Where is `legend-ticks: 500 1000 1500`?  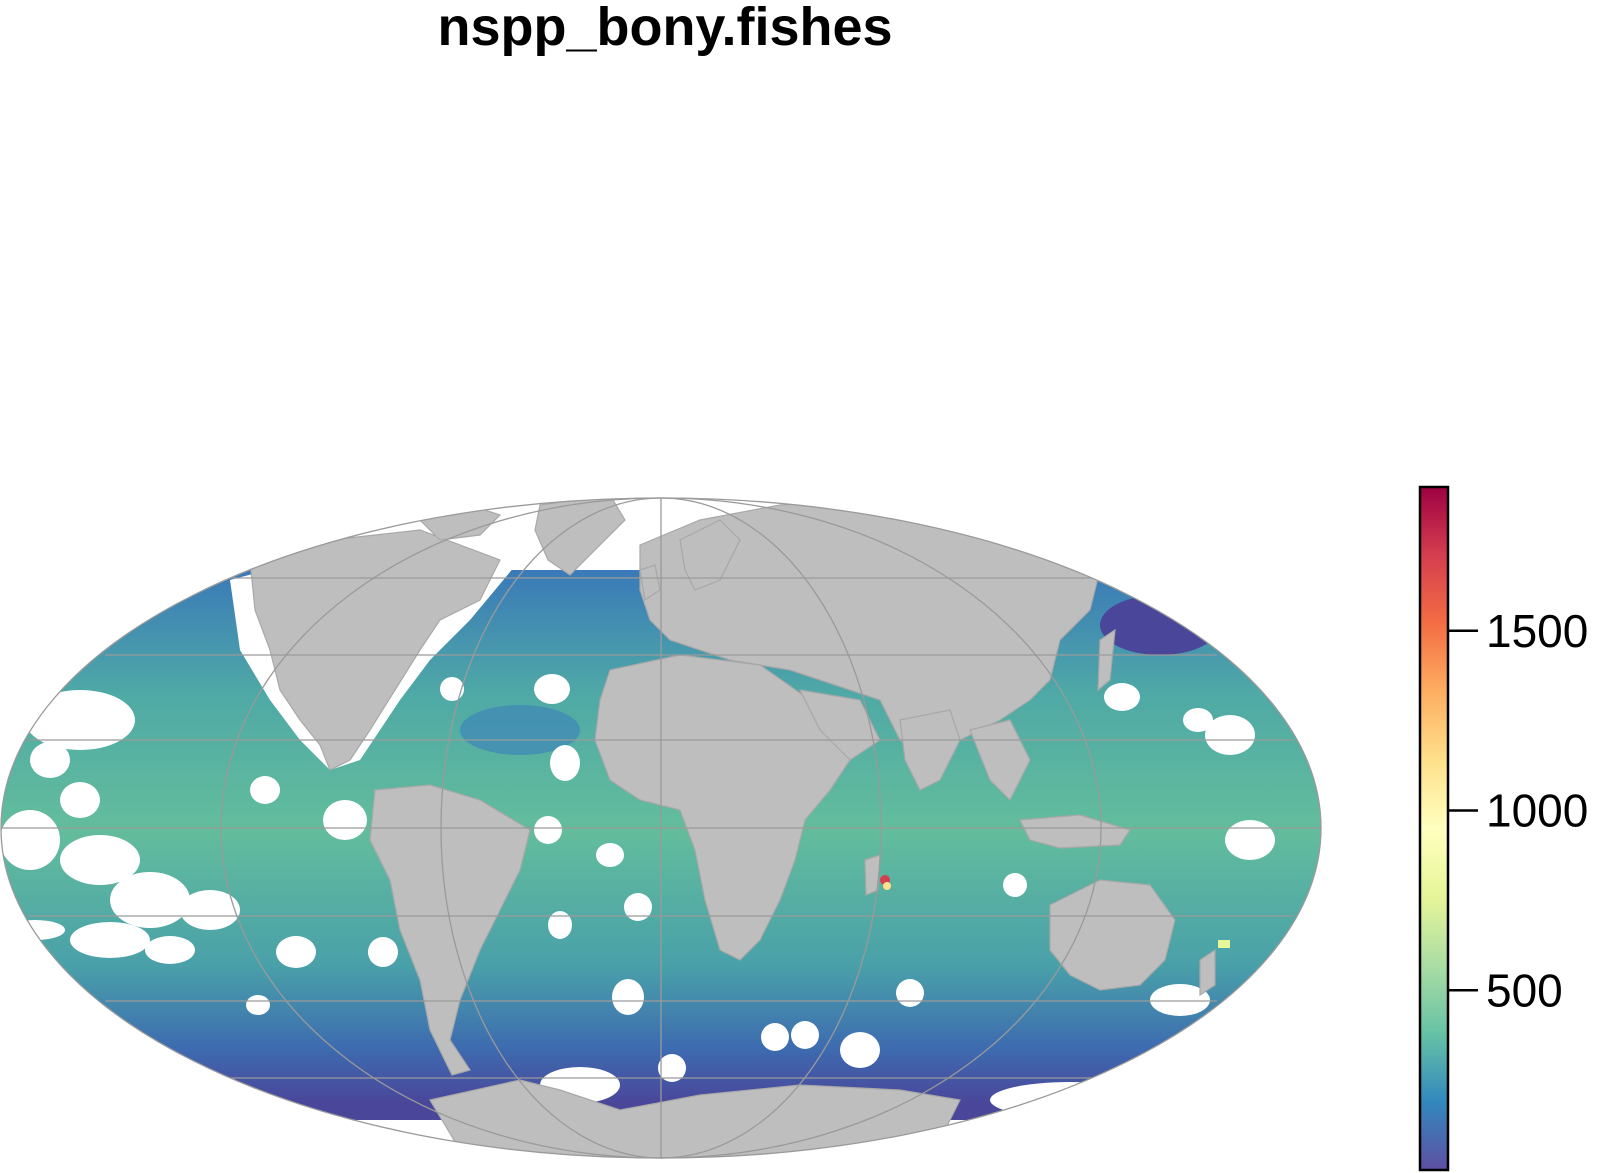
legend-ticks: 500 1000 1500 is located at coordinates (1518, 810).